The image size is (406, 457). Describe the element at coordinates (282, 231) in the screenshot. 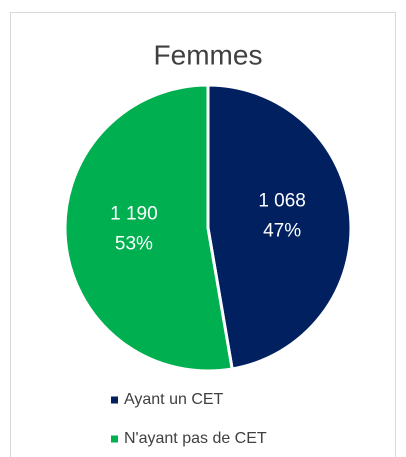

I see `percentage-label: 47%` at that location.